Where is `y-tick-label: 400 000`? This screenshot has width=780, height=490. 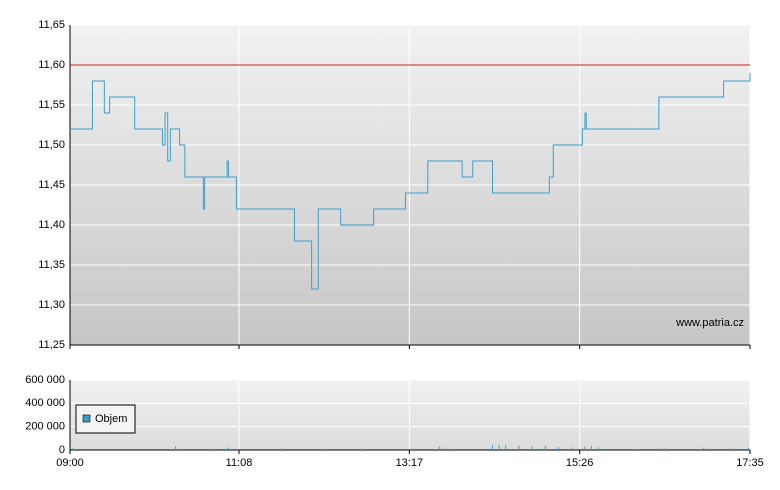
y-tick-label: 400 000 is located at coordinates (45, 403).